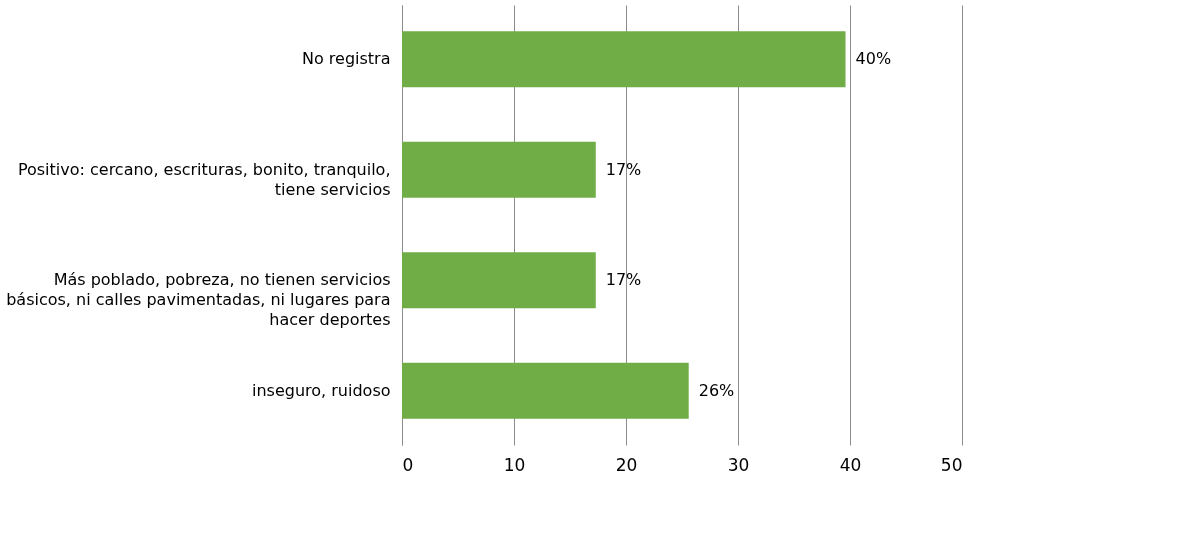 This screenshot has height=545, width=1192. I want to click on x-tick-label: 40, so click(850, 464).